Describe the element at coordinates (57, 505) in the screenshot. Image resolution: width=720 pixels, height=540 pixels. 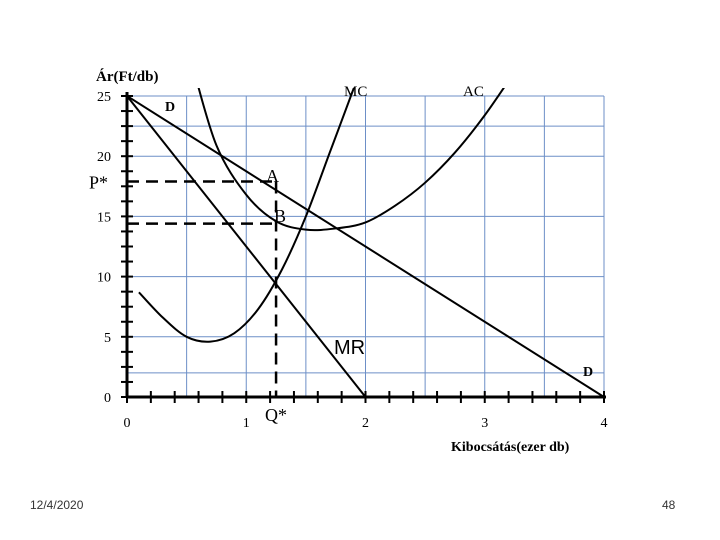
I see `slide-date: 12/4/2020` at that location.